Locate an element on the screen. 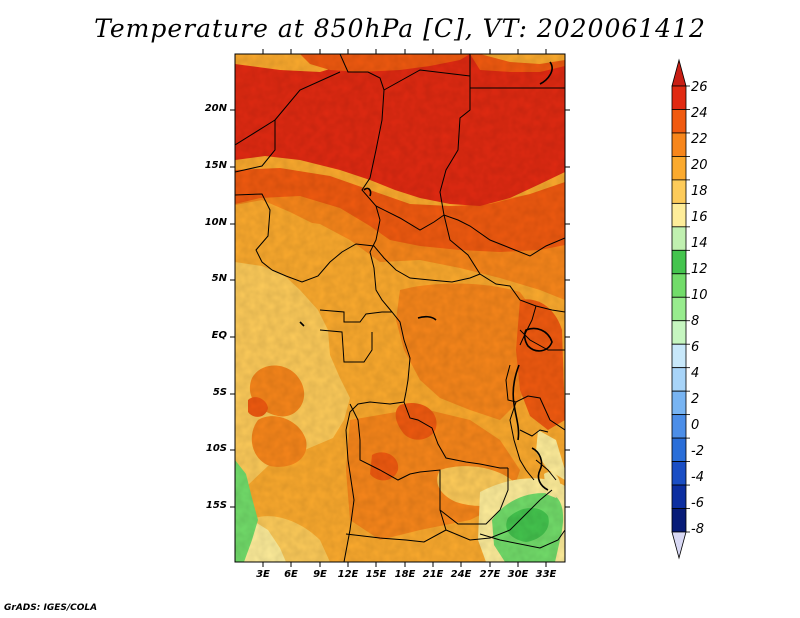 The image size is (800, 618). colorbar-label: -6 is located at coordinates (697, 503).